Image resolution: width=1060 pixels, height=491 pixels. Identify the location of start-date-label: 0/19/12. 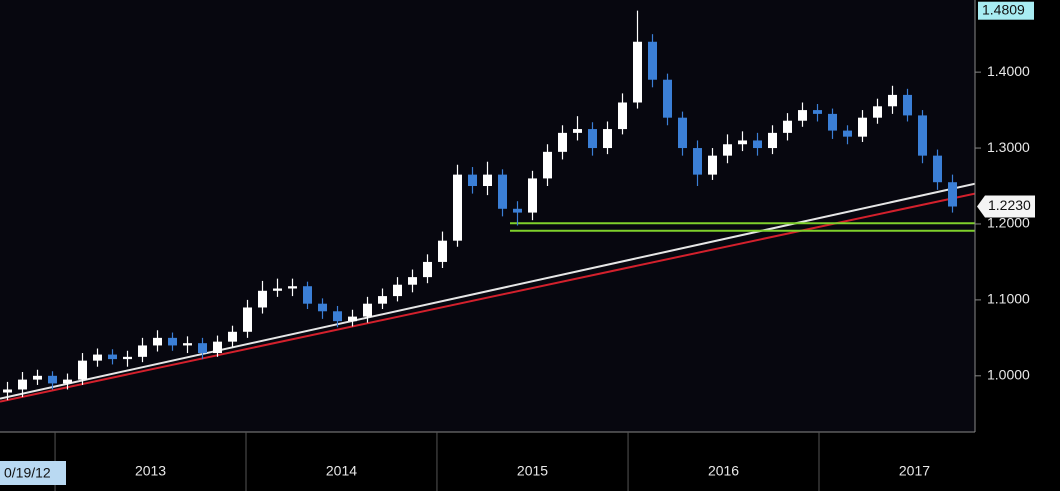
(27, 473).